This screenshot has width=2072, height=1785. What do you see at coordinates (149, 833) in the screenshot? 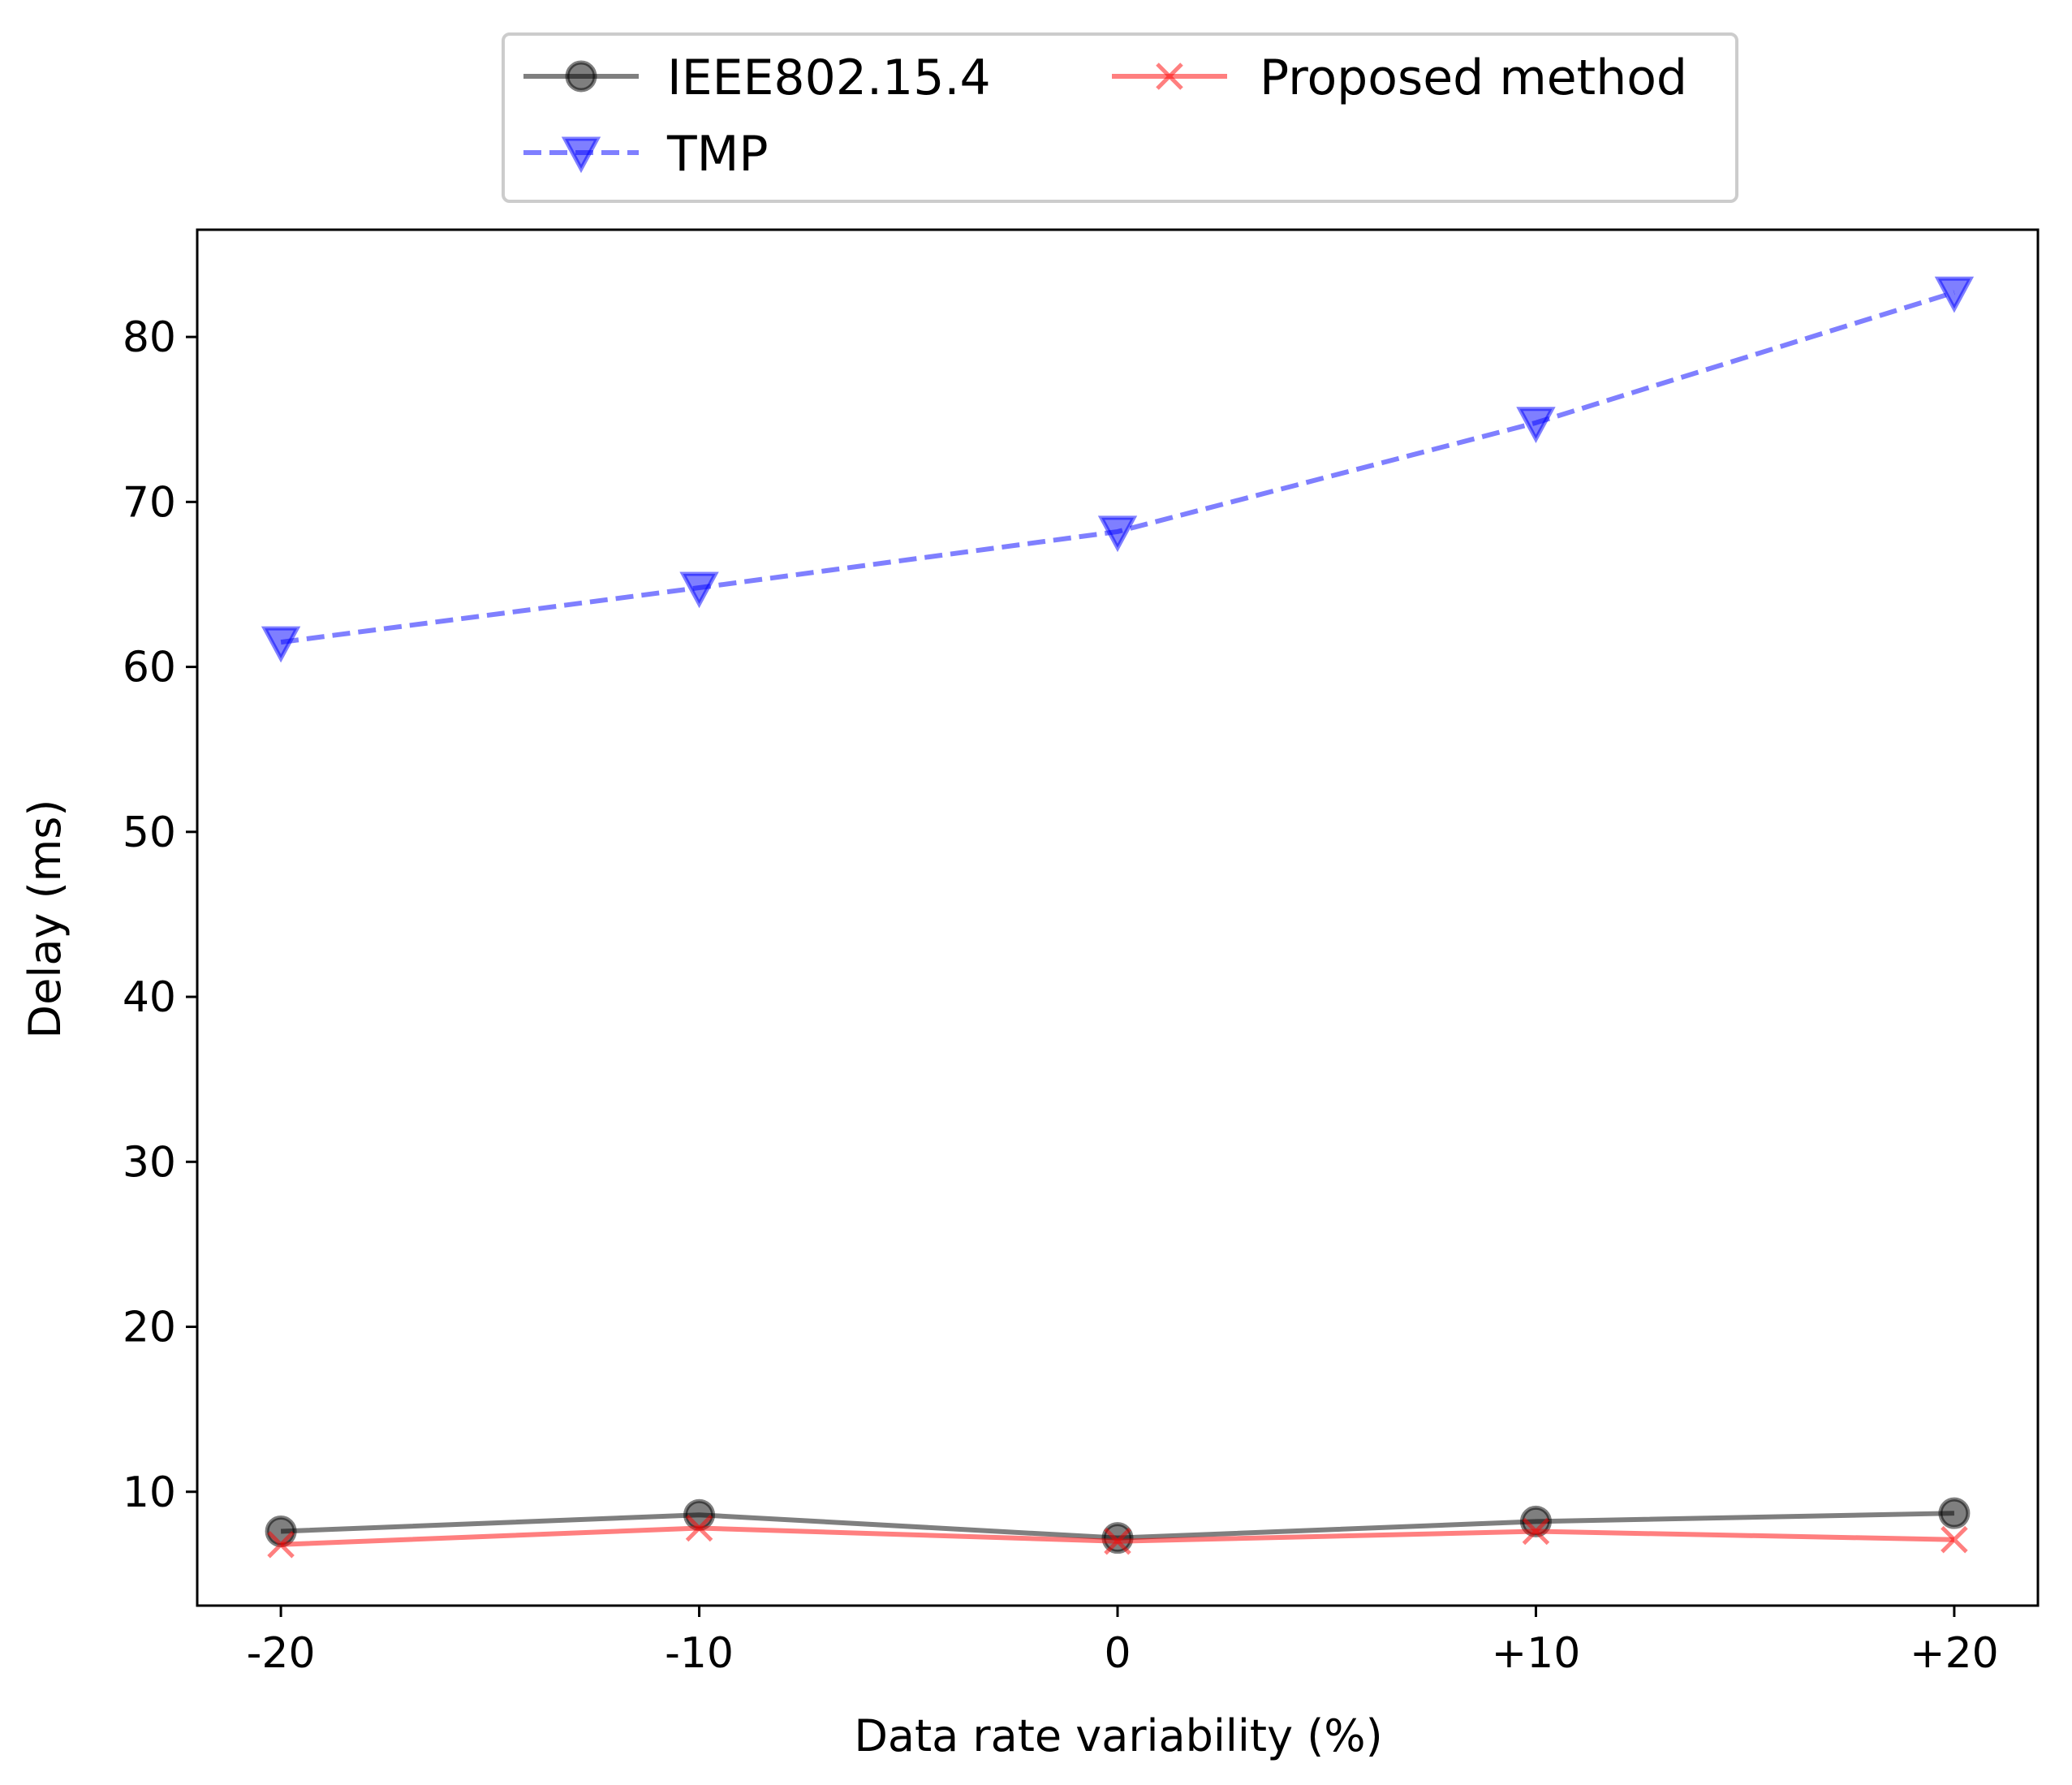
I see `y-tick-label-50: 50` at bounding box center [149, 833].